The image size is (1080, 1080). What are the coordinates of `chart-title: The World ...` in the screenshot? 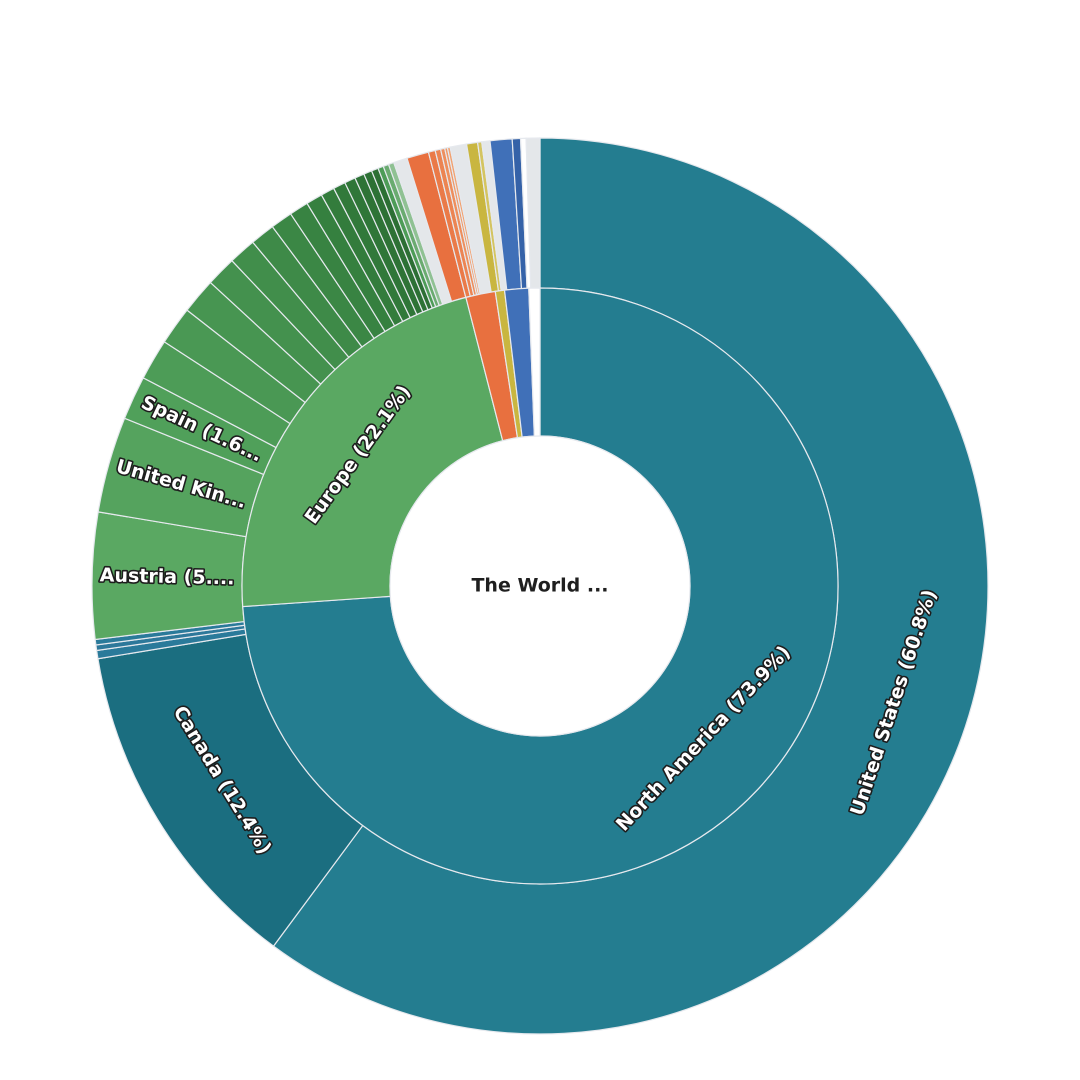 It's located at (539, 586).